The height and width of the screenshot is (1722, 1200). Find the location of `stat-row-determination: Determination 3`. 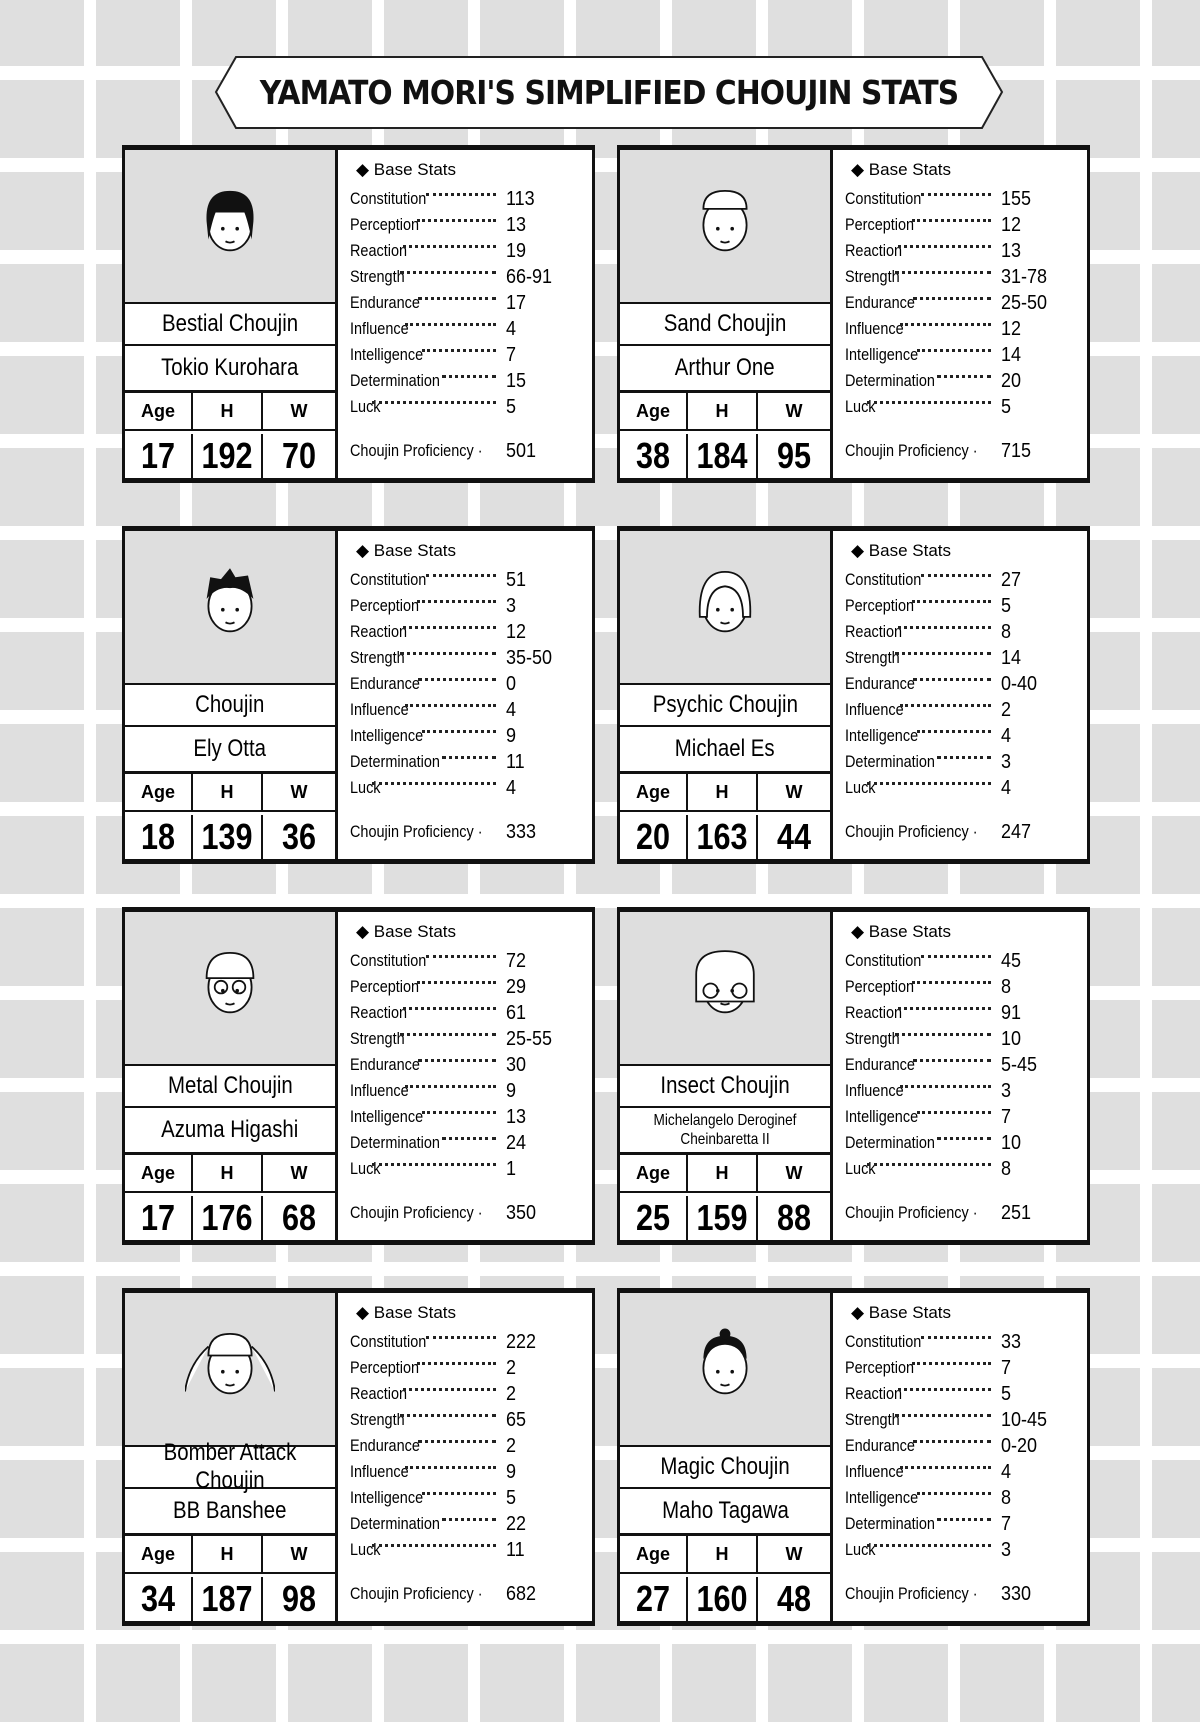

stat-row-determination: Determination 3 is located at coordinates (966, 762).